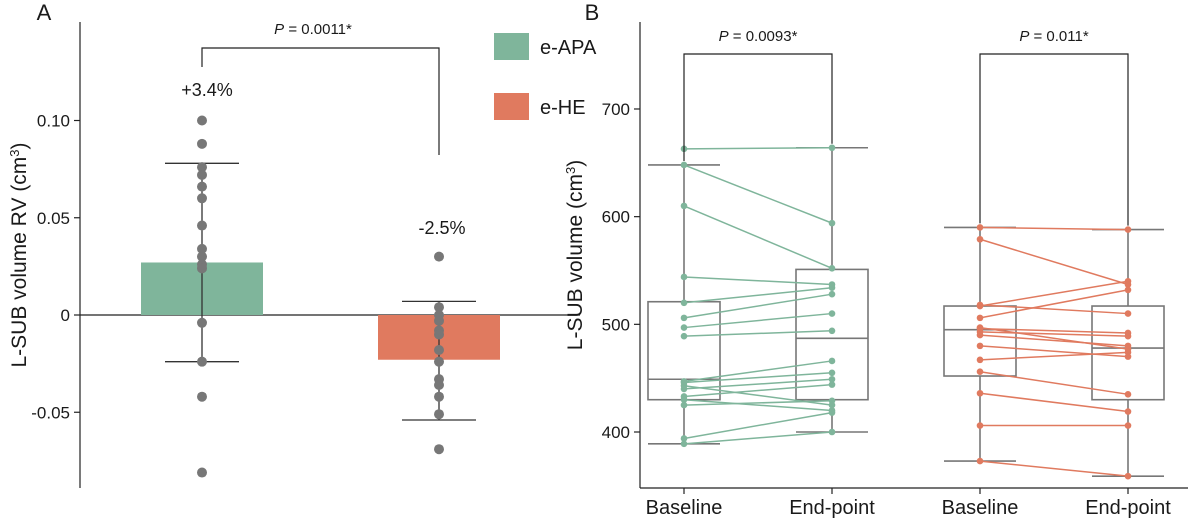 Image resolution: width=1200 pixels, height=522 pixels. I want to click on y-tick-label: 600, so click(616, 217).